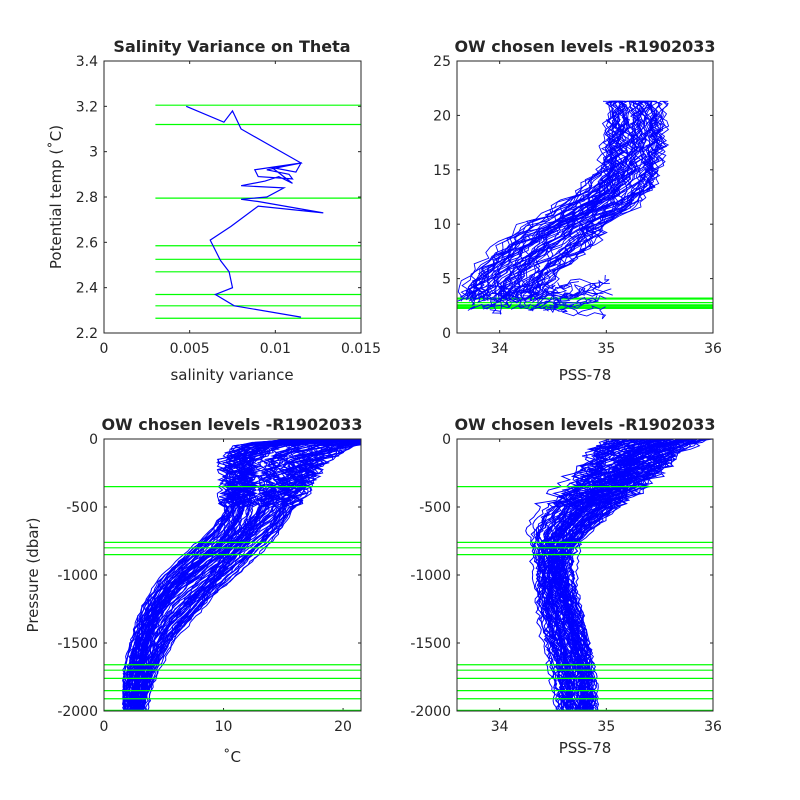 This screenshot has width=800, height=800. I want to click on panel-1-axes-box, so click(585, 197).